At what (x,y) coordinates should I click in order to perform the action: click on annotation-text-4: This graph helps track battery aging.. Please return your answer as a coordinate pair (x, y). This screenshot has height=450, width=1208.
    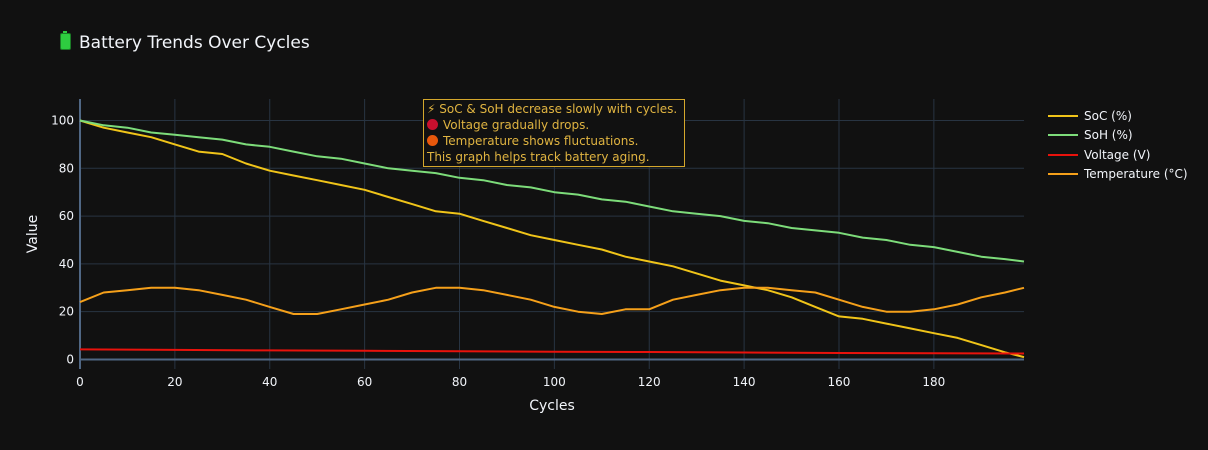
    Looking at the image, I should click on (538, 157).